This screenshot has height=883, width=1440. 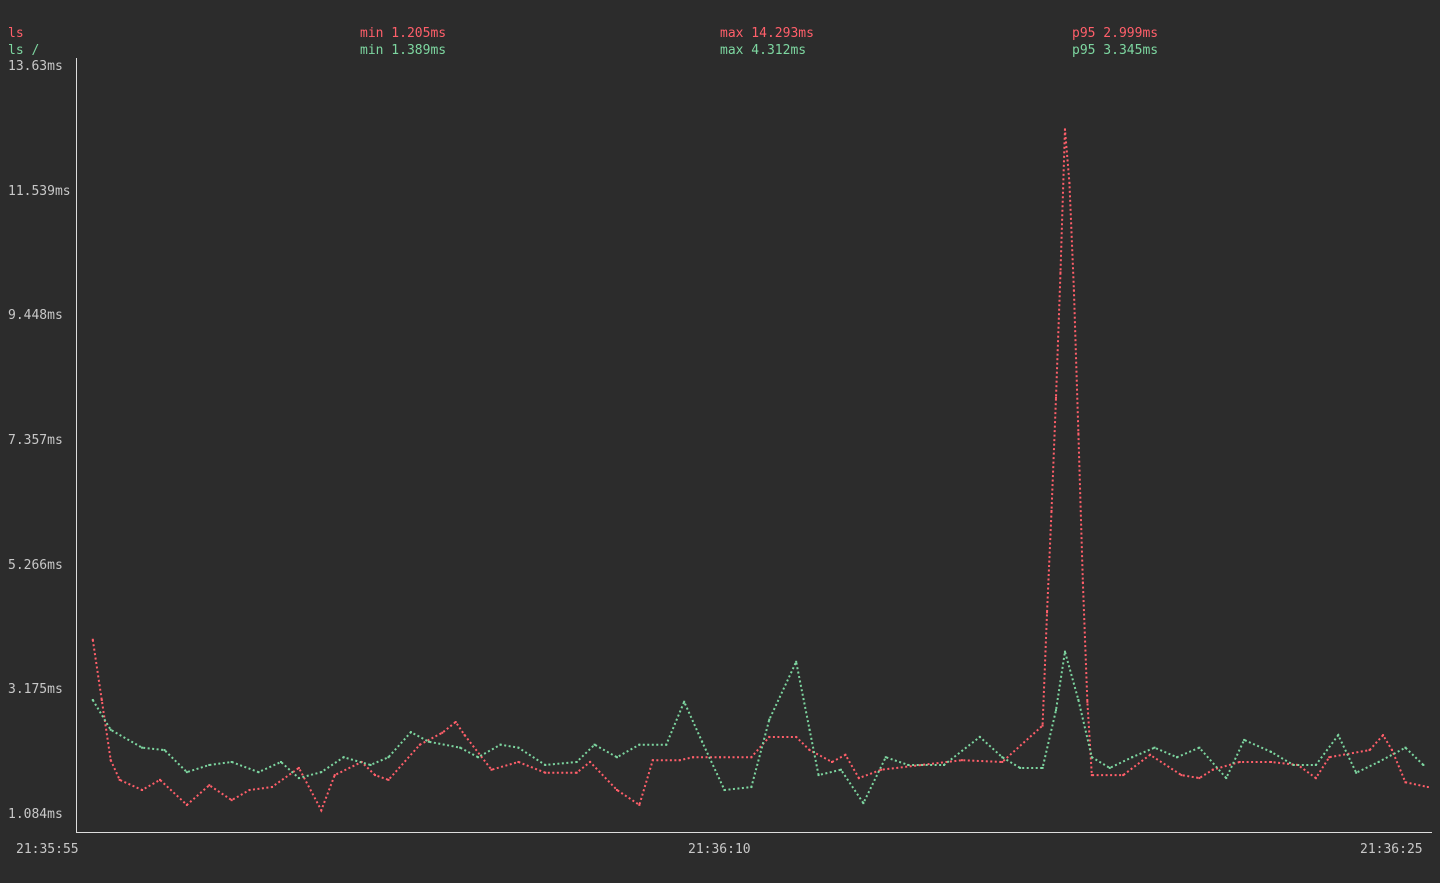 I want to click on x-tick-label: 21:35:55, so click(x=47, y=849).